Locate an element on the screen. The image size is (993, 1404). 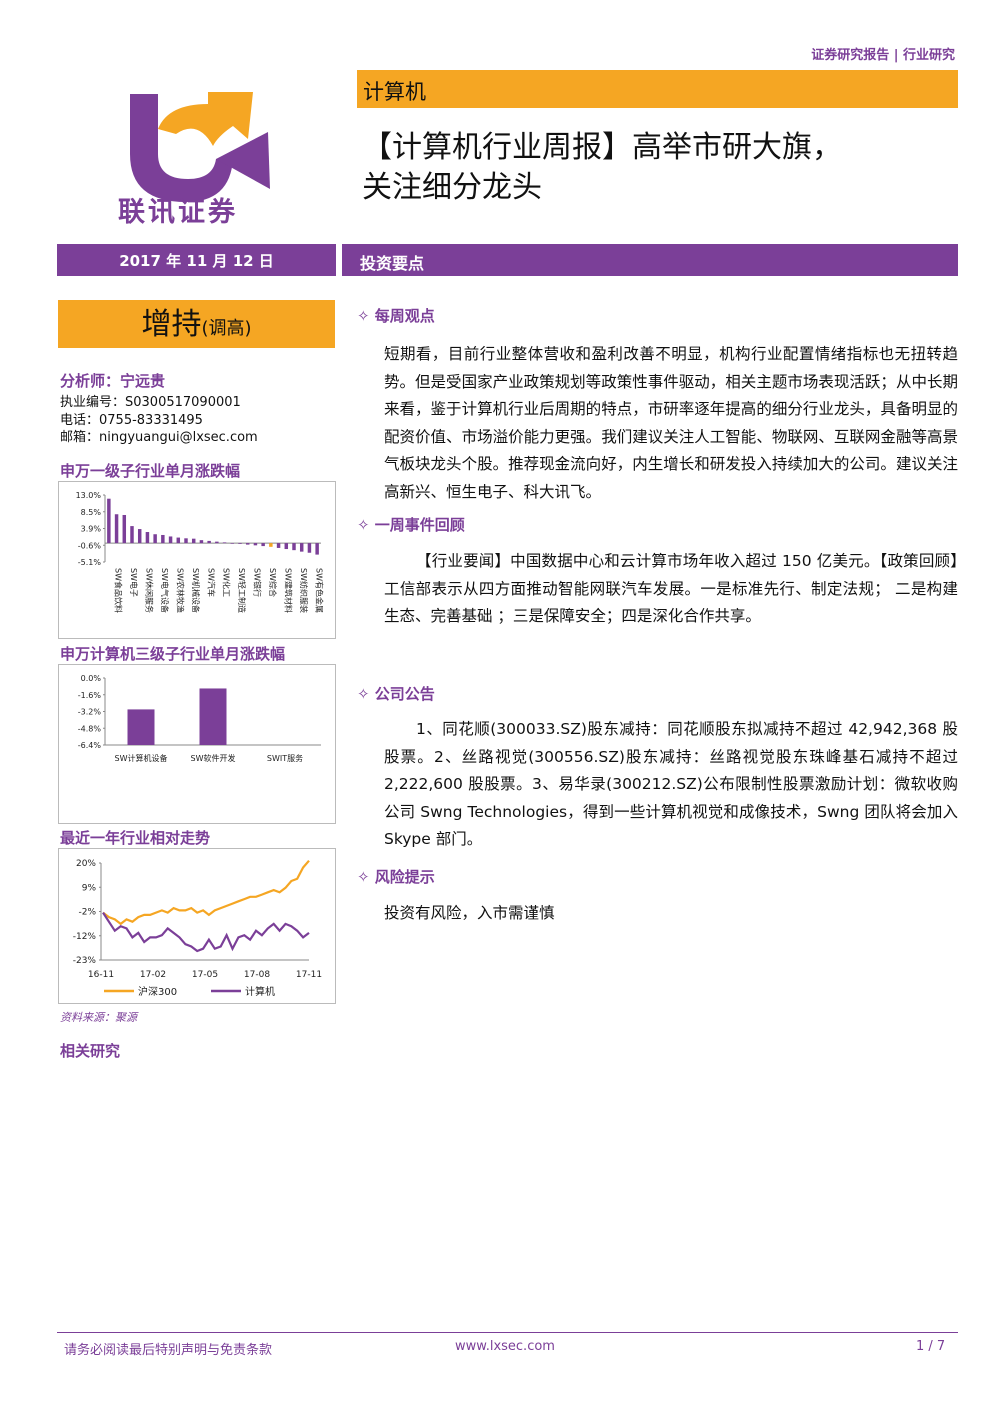
report-type-label: 证券研究报告 | 行业研究 is located at coordinates (883, 55).